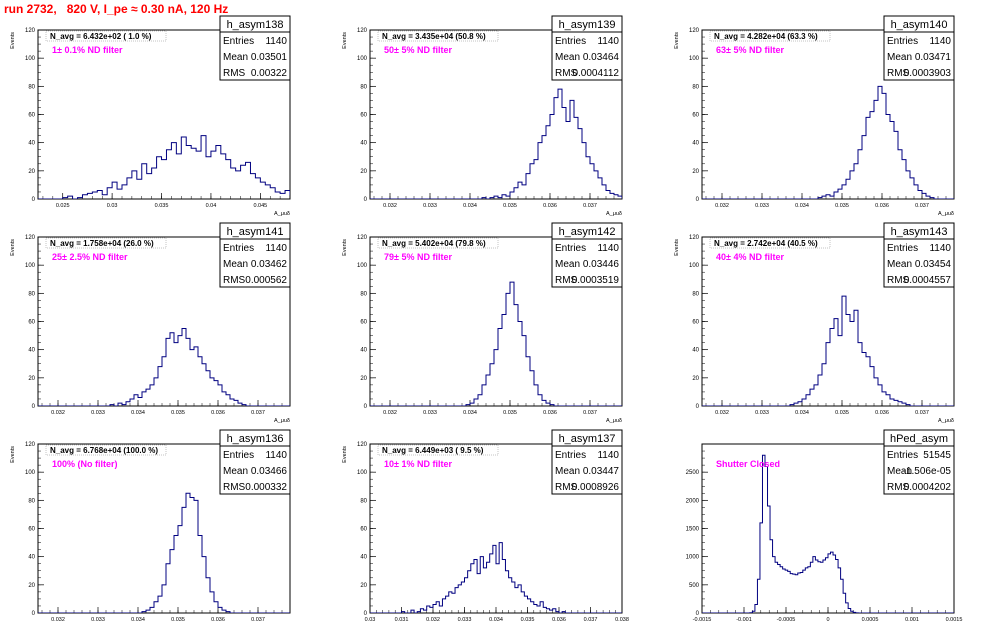 The width and height of the screenshot is (996, 622). I want to click on x-tick-label: 0.001, so click(912, 619).